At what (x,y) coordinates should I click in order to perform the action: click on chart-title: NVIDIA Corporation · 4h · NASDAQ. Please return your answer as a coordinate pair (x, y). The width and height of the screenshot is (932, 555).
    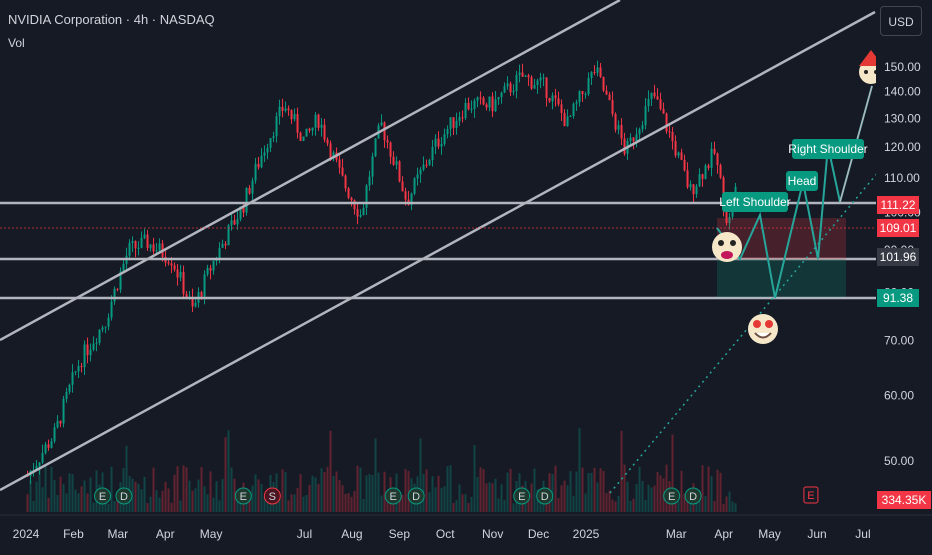
    Looking at the image, I should click on (111, 19).